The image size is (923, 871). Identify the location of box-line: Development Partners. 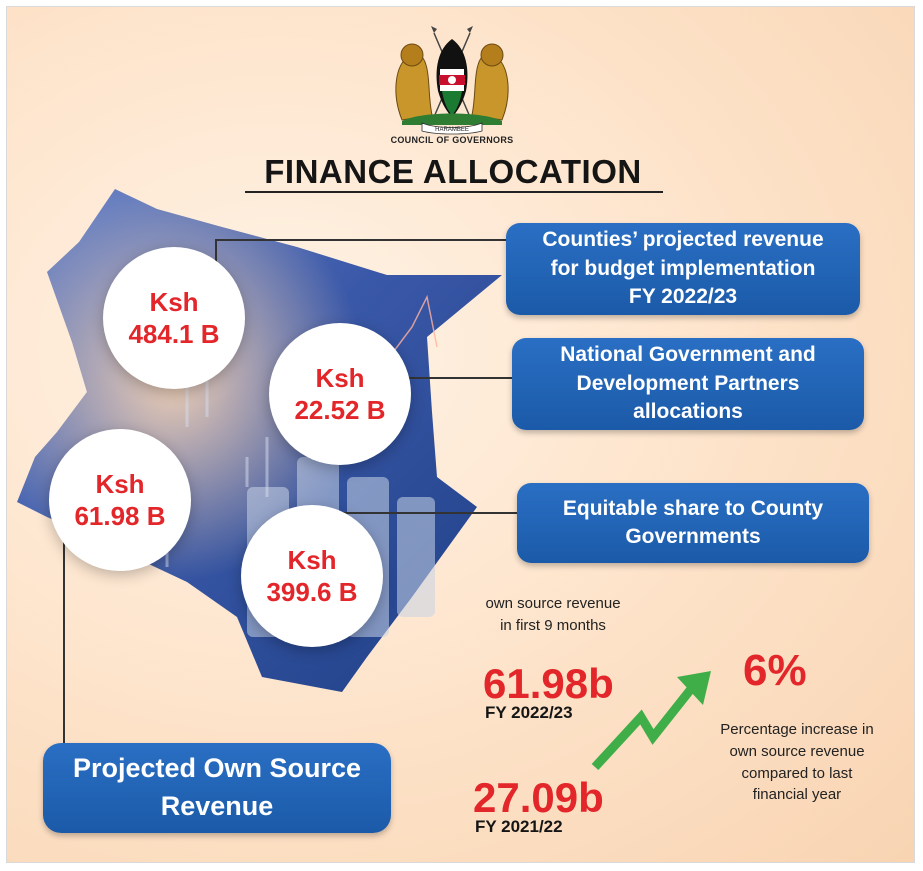
(688, 383).